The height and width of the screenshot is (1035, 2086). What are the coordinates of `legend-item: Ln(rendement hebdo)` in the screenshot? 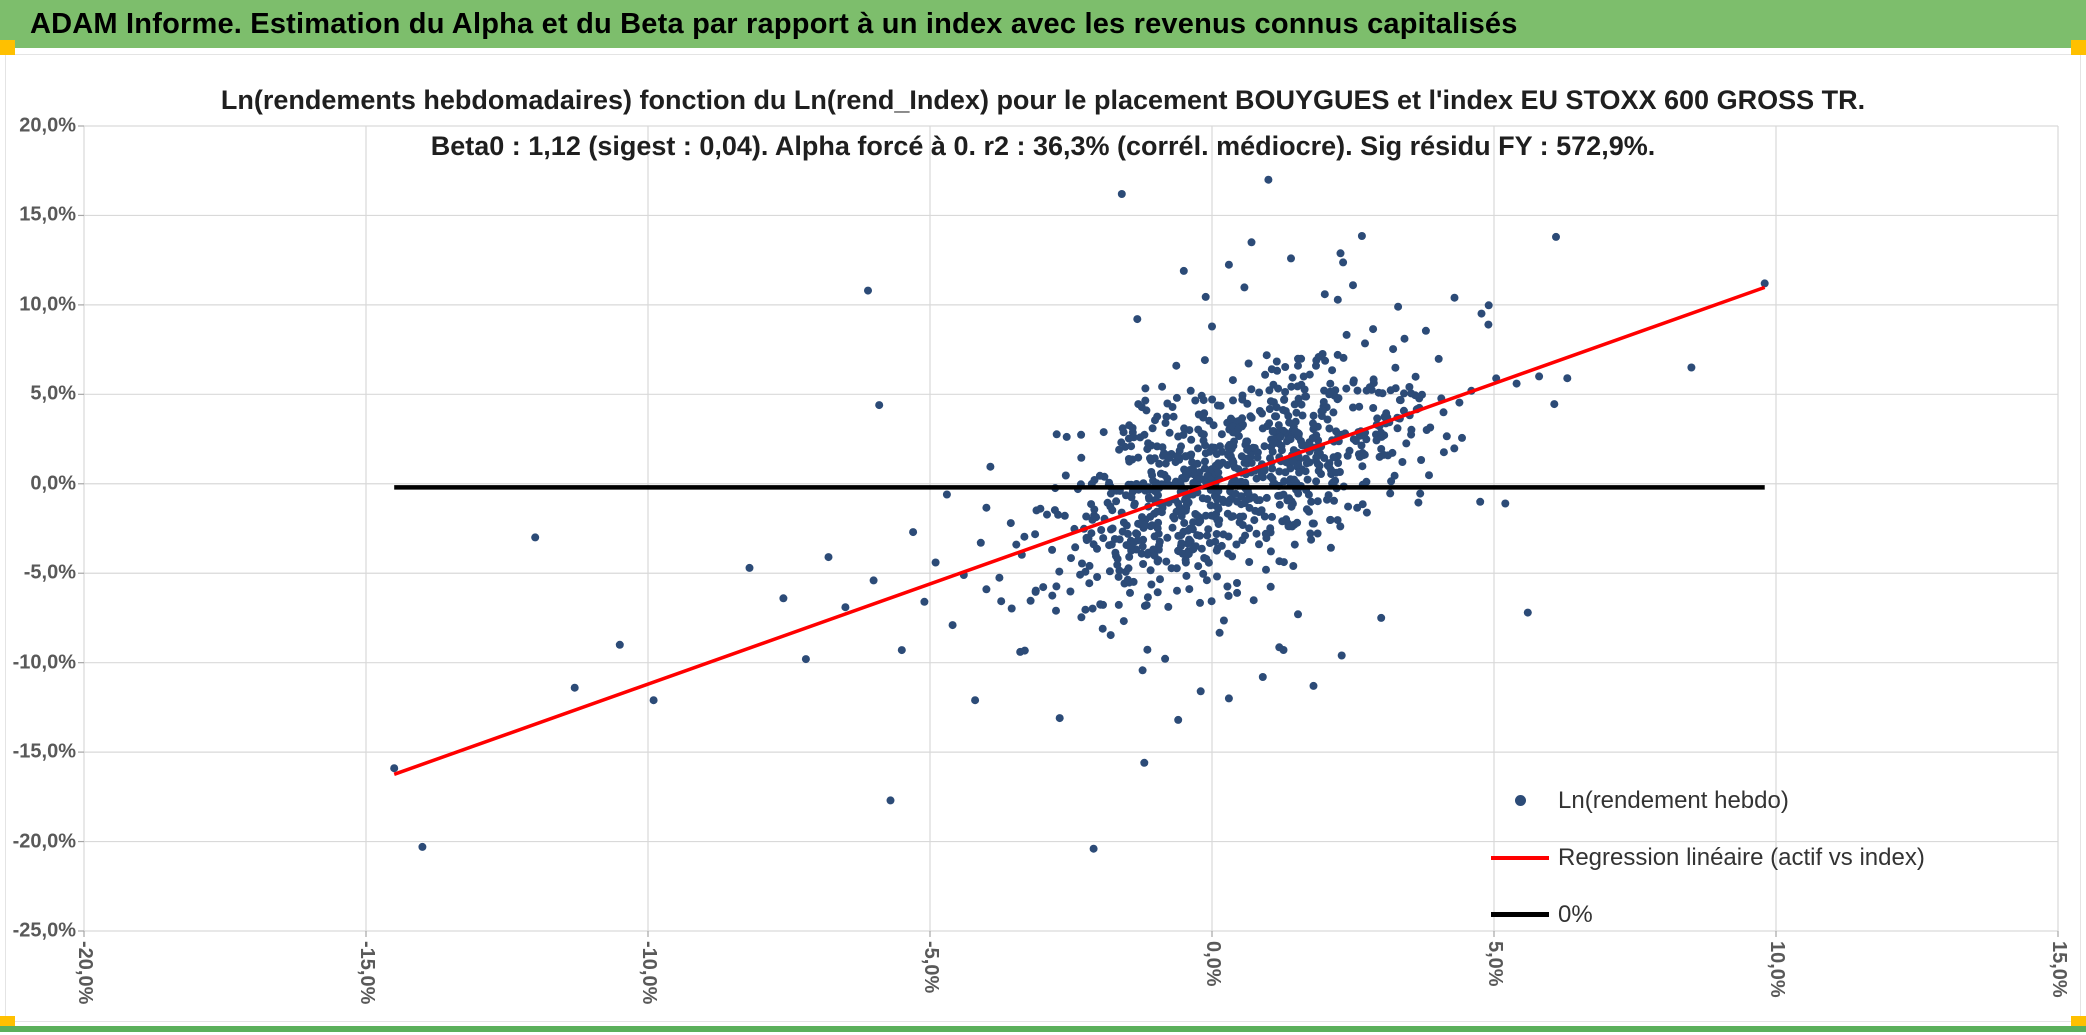 It's located at (1707, 800).